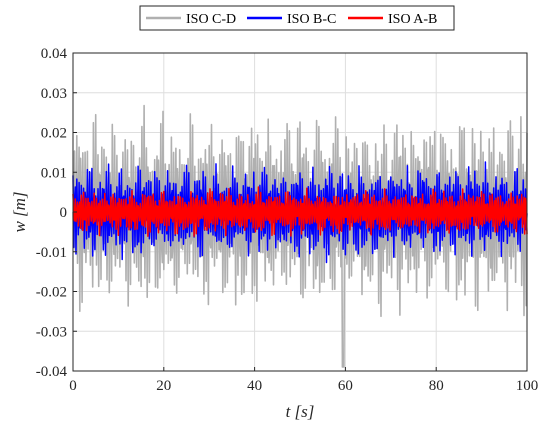 The image size is (550, 427). Describe the element at coordinates (211, 19) in the screenshot. I see `legend-label-1: ISO C-D` at that location.